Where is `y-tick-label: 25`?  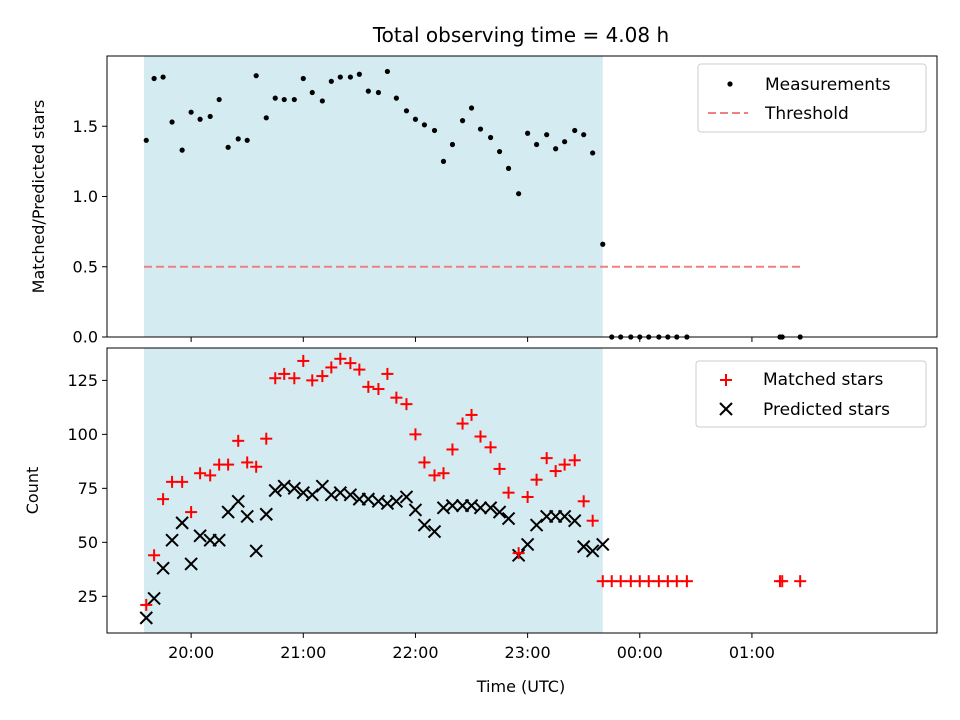 y-tick-label: 25 is located at coordinates (88, 596).